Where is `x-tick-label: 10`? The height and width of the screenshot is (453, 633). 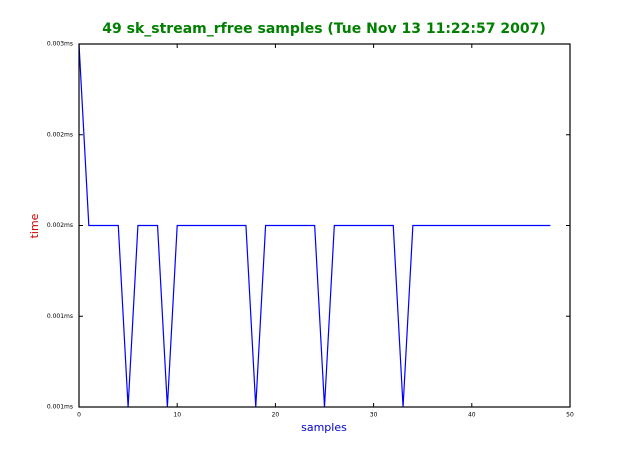
x-tick-label: 10 is located at coordinates (177, 415).